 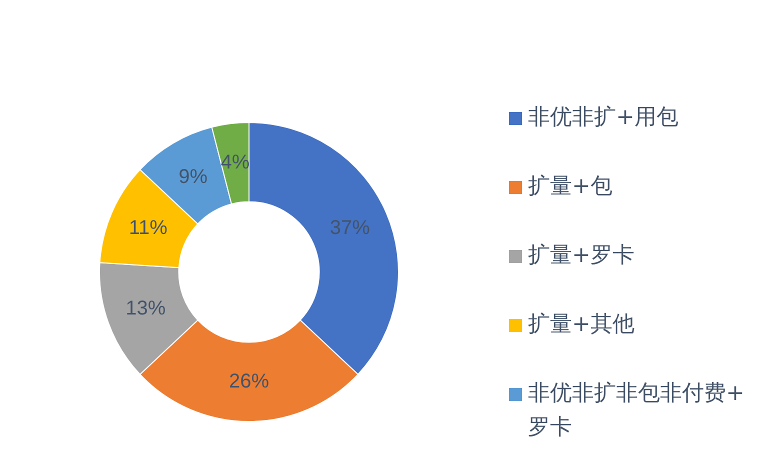 What do you see at coordinates (350, 227) in the screenshot?
I see `data-label: 37%` at bounding box center [350, 227].